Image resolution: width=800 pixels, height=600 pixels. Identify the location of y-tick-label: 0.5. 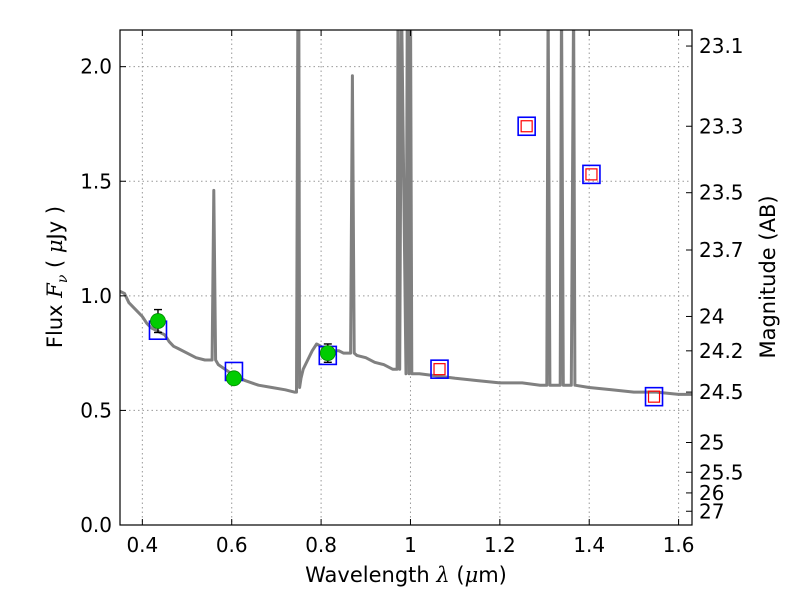
(96, 410).